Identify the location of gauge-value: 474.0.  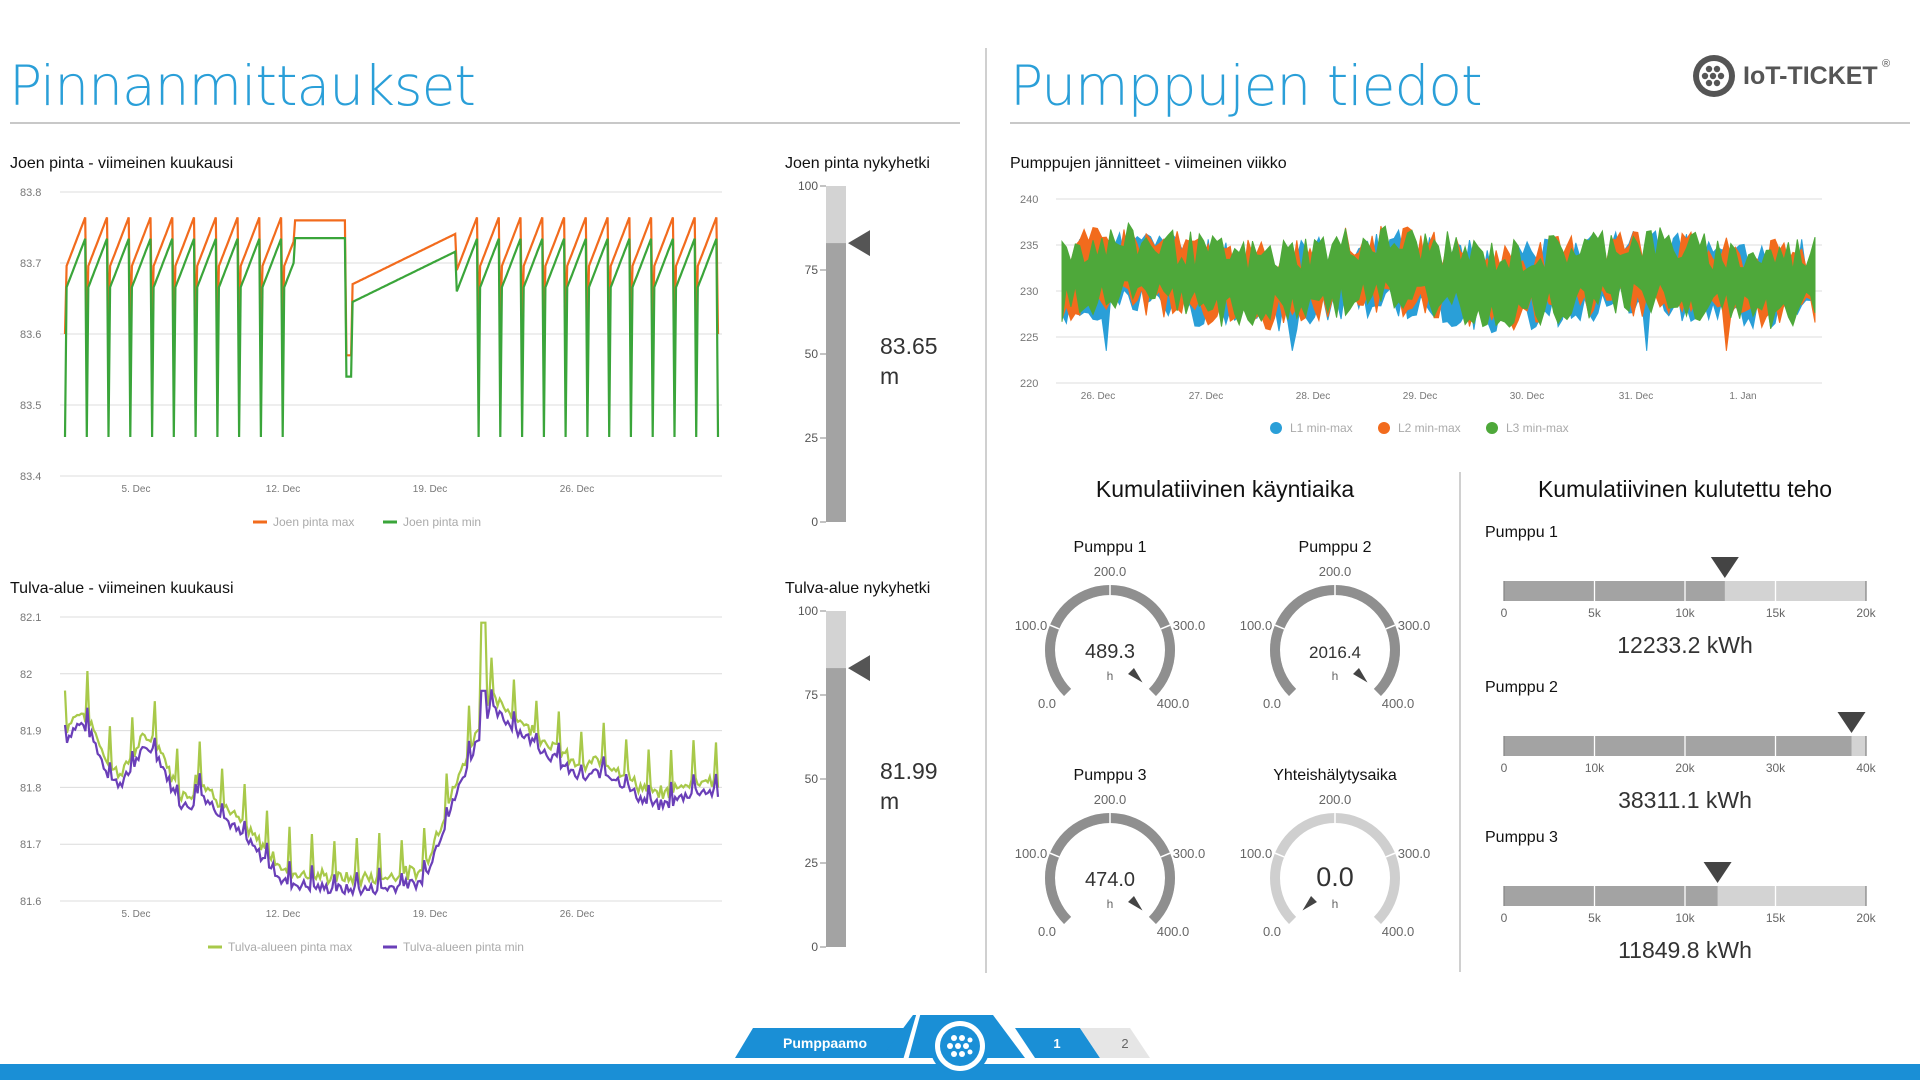
(1110, 880).